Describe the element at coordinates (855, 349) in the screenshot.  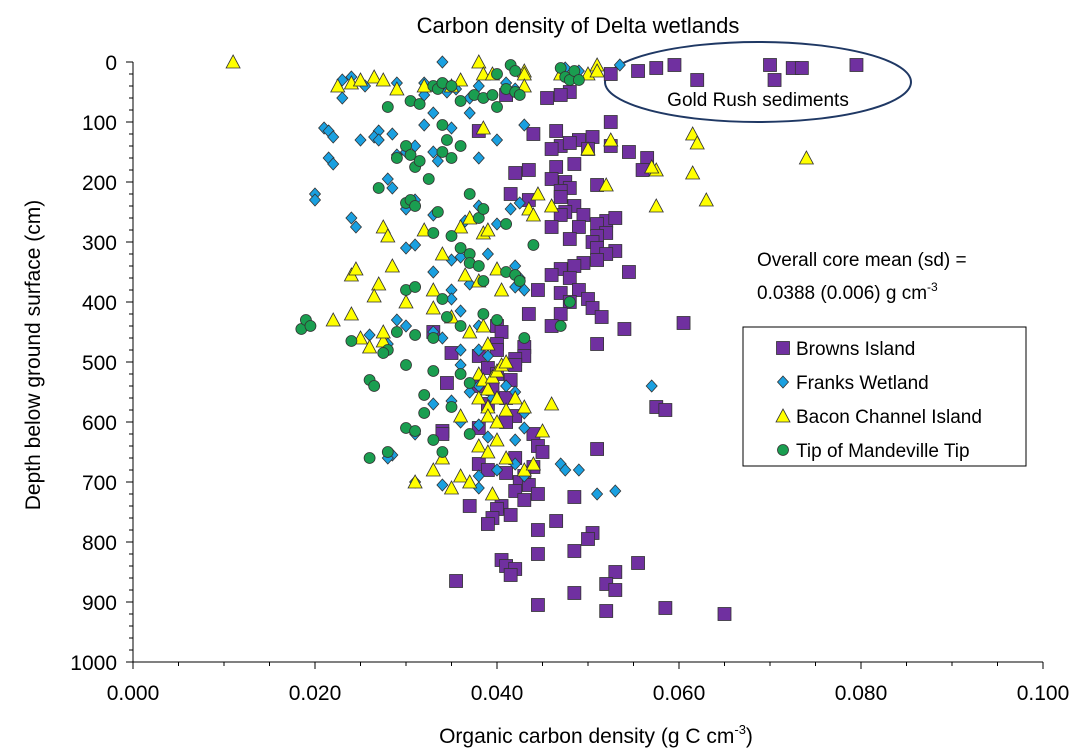
I see `legend-label: Browns Island` at that location.